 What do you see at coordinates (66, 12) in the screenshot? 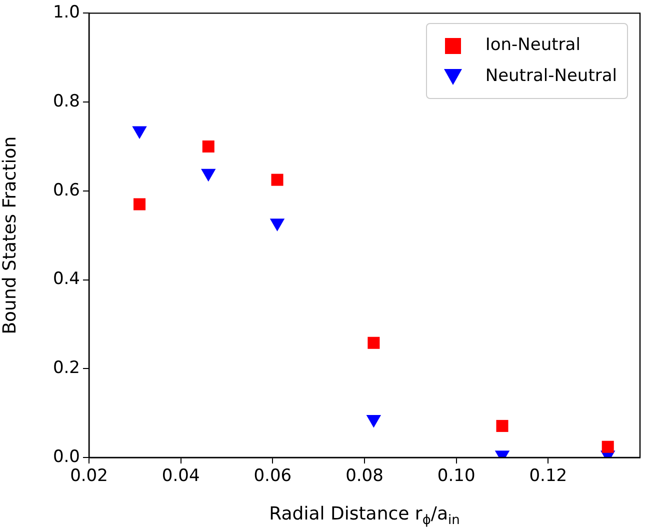
I see `y-tick-label: 1.0` at bounding box center [66, 12].